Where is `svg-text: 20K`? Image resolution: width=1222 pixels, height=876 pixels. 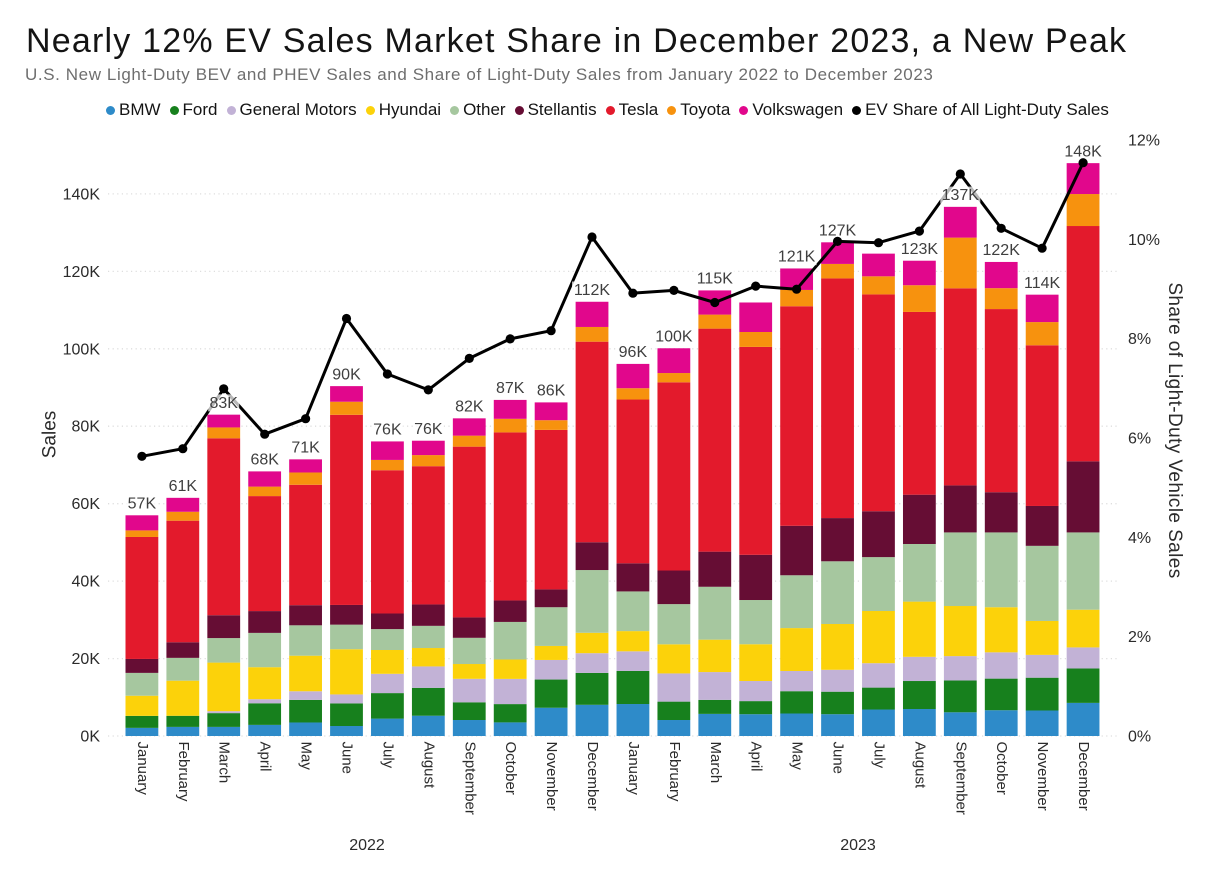
svg-text: 20K is located at coordinates (86, 659).